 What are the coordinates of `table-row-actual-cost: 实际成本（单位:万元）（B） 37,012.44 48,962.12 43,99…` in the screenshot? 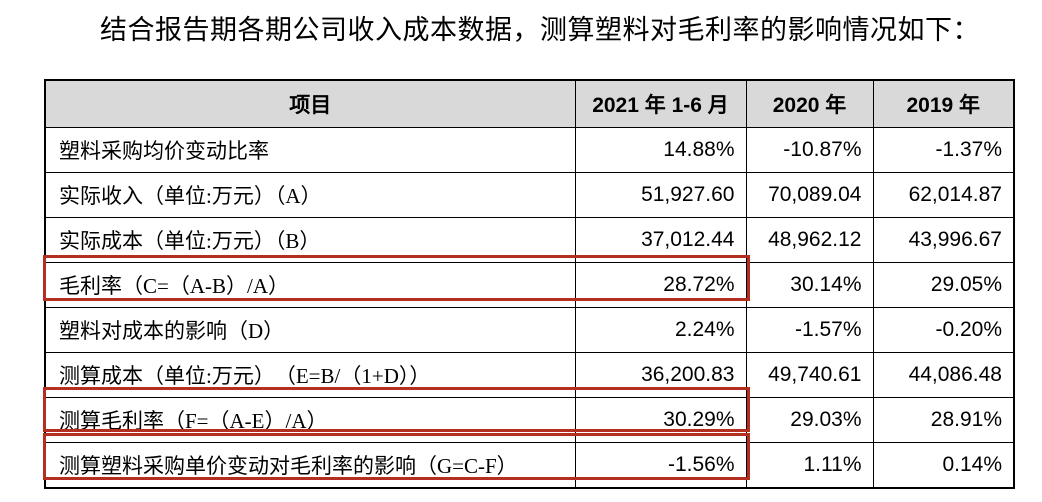 It's located at (529, 240).